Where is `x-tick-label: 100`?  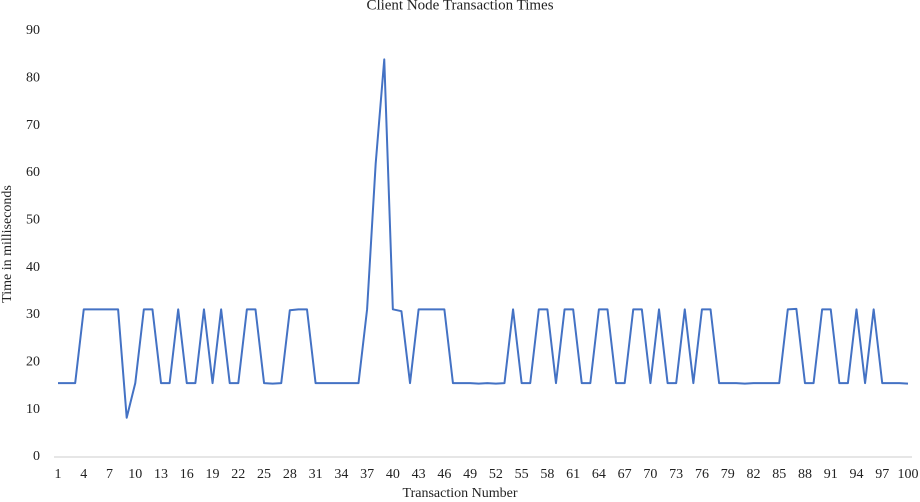 x-tick-label: 100 is located at coordinates (908, 474).